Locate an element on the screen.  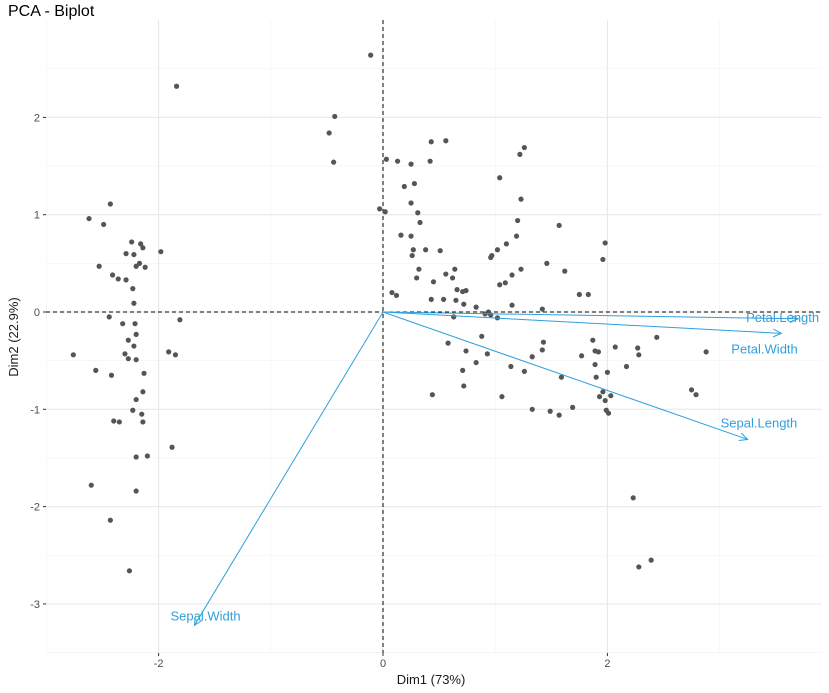
y-tick-label: 1 is located at coordinates (37, 216).